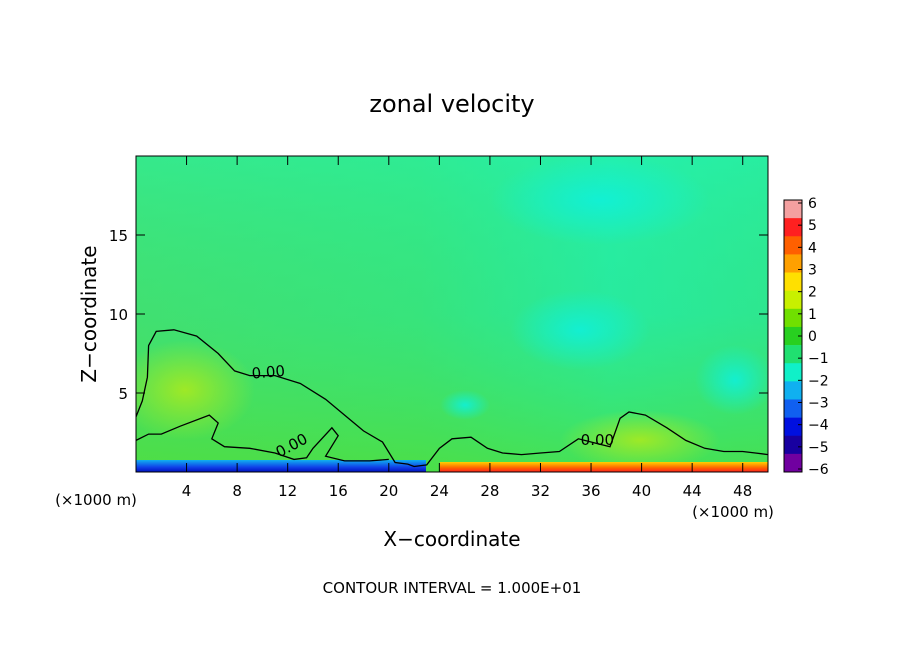 This screenshot has height=654, width=904. I want to click on x-tick-label: 40, so click(641, 491).